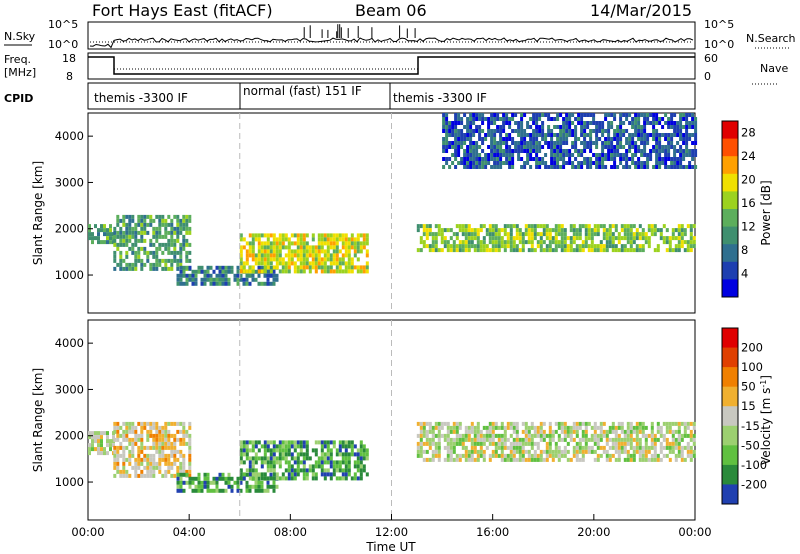  I want to click on nsky-label: N.Sky, so click(20, 36).